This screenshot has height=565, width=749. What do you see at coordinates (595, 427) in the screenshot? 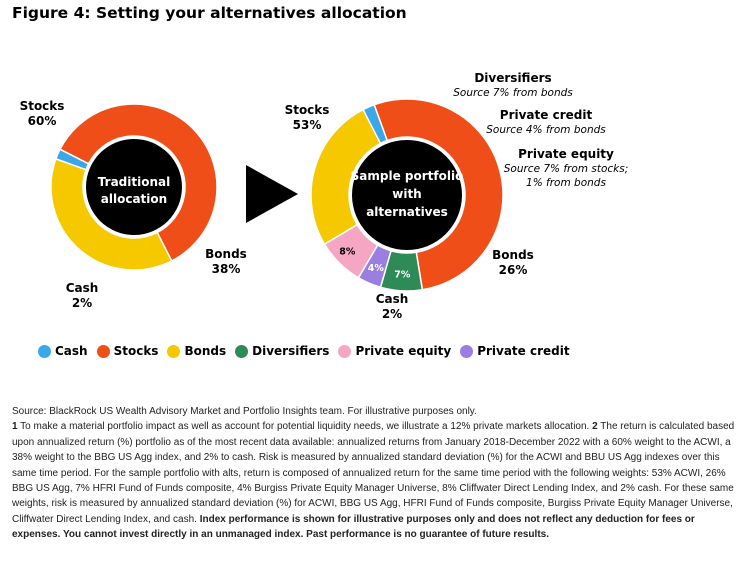
I see `footnote-2-number: 2` at bounding box center [595, 427].